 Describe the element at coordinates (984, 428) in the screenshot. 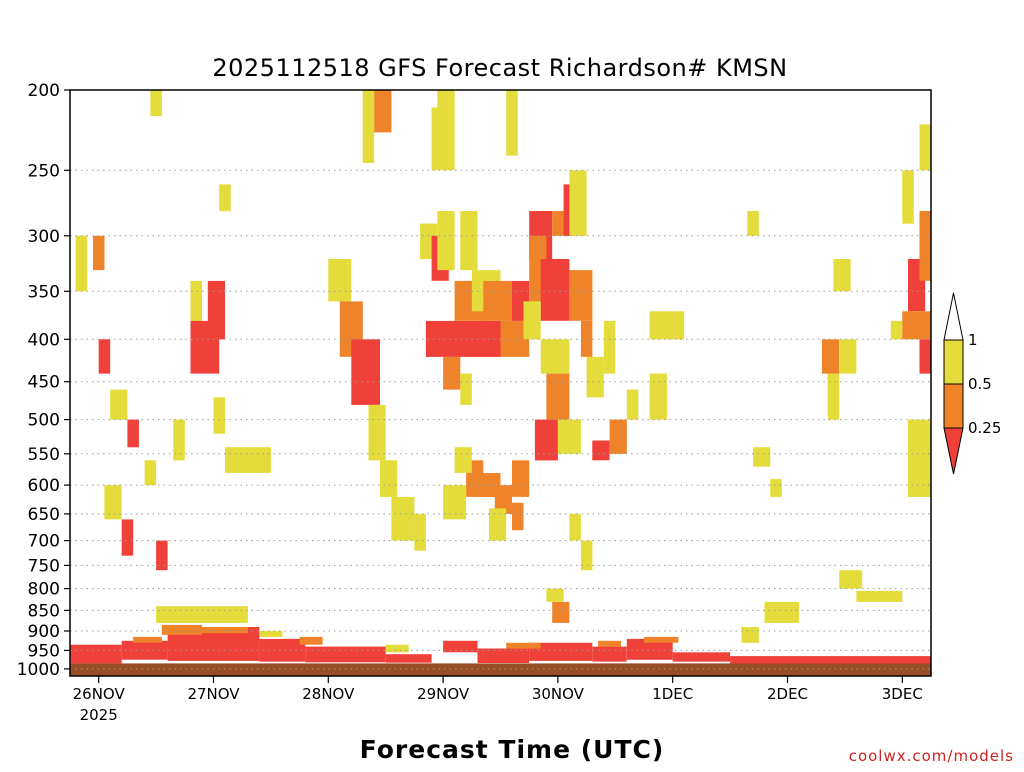

I see `colorbar-label-0.25: 0.25` at that location.